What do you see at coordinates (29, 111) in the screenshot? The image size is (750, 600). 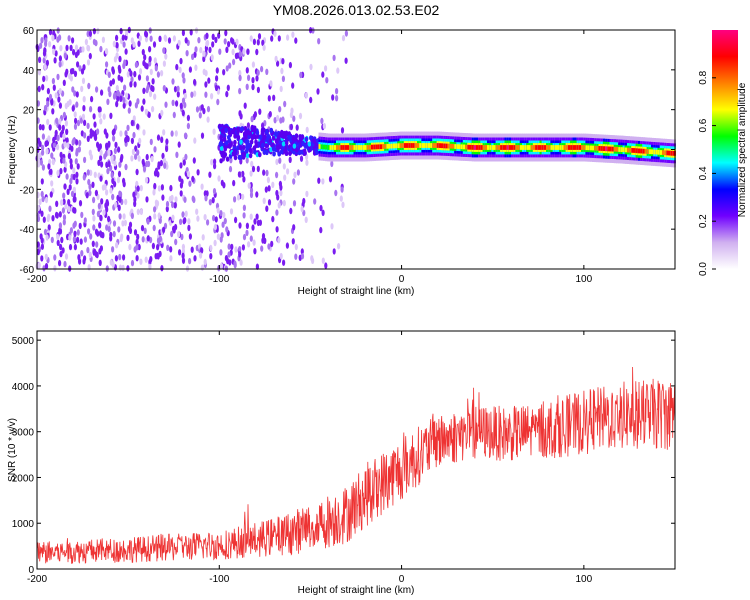 I see `y-tick-label: 20` at bounding box center [29, 111].